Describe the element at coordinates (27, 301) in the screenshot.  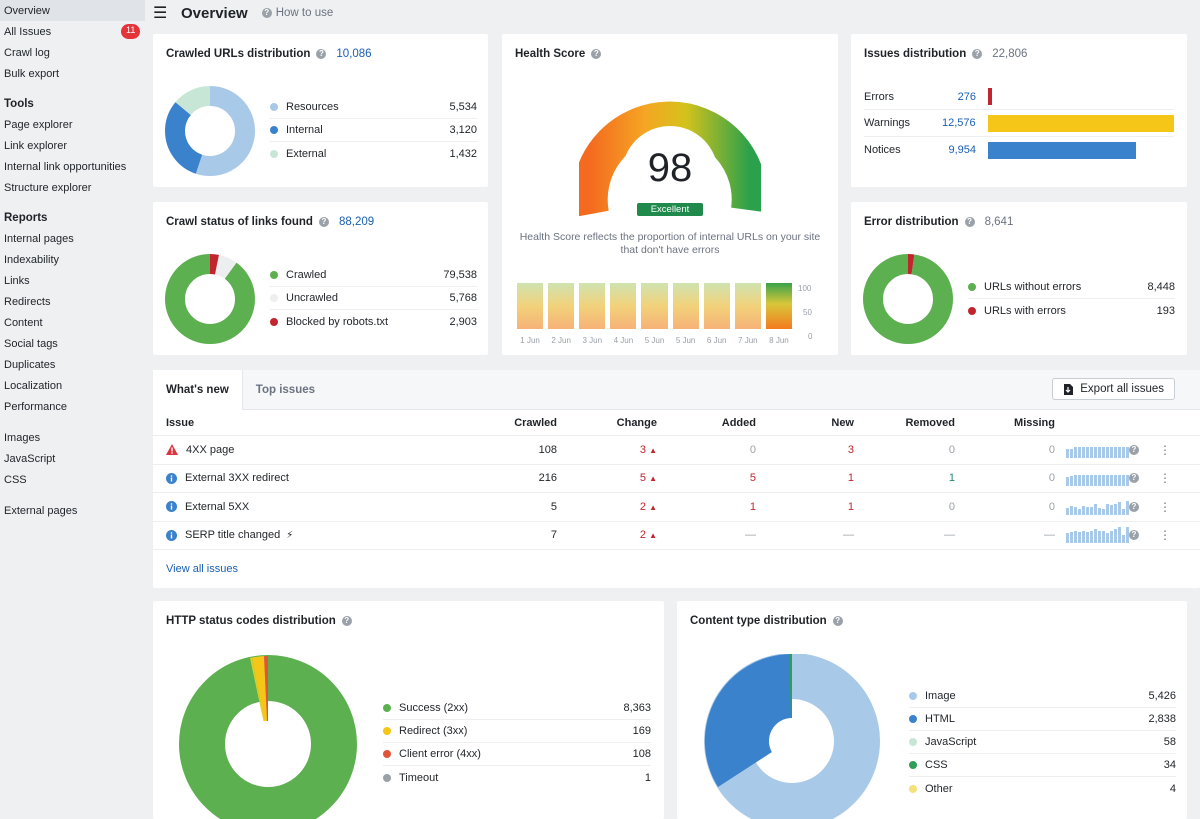
I see `sidebar-item-redirects: Redirects` at that location.